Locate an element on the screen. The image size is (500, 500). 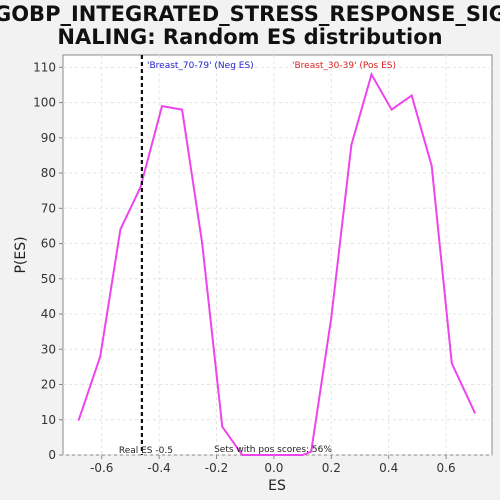
y-tick-label: 0 is located at coordinates (52, 455).